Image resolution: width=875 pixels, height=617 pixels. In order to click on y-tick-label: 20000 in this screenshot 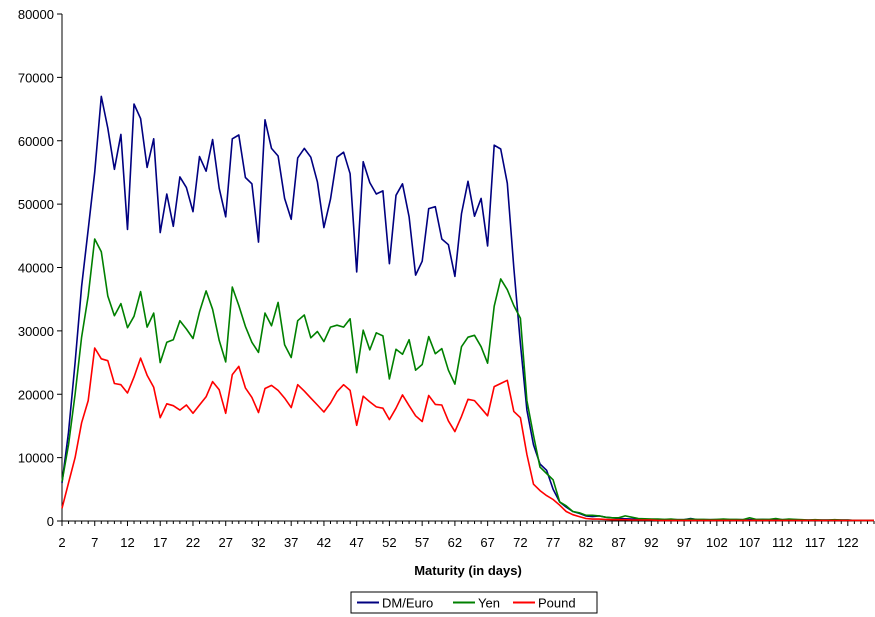, I will do `click(36, 394)`.